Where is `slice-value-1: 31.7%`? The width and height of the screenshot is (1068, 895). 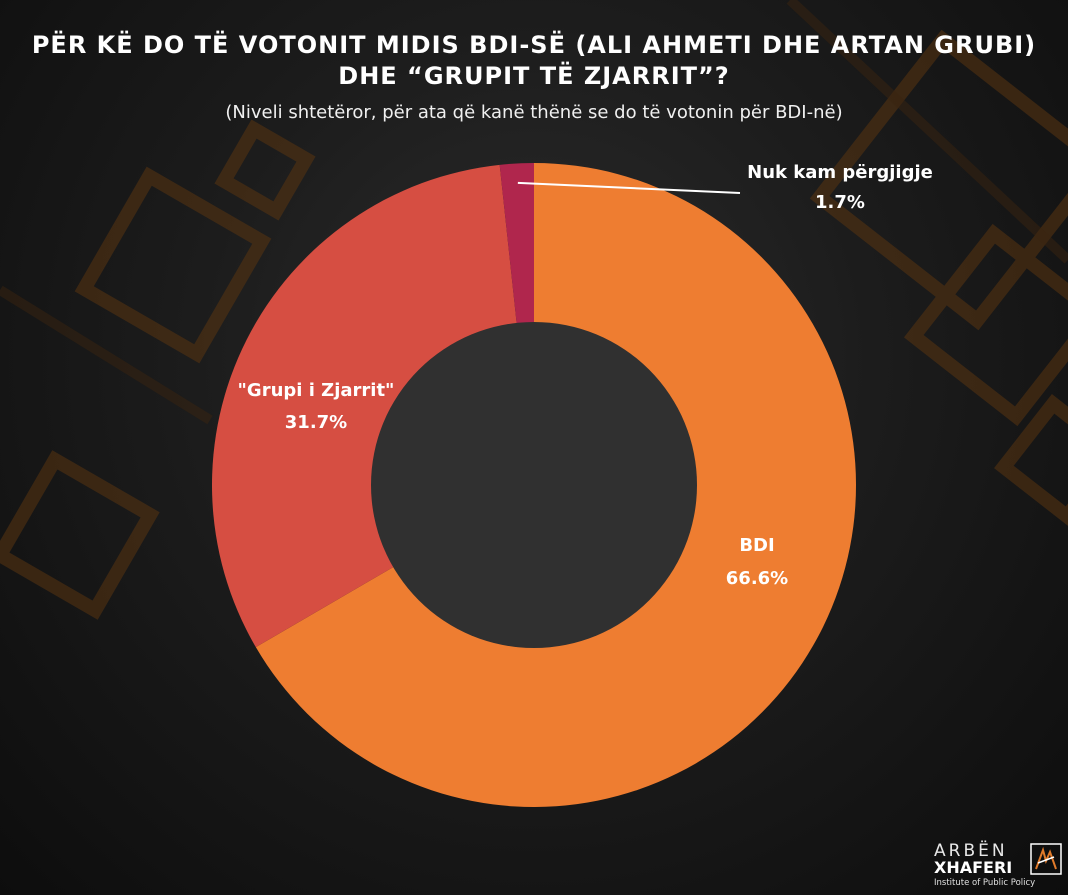
slice-value-1: 31.7% is located at coordinates (316, 422).